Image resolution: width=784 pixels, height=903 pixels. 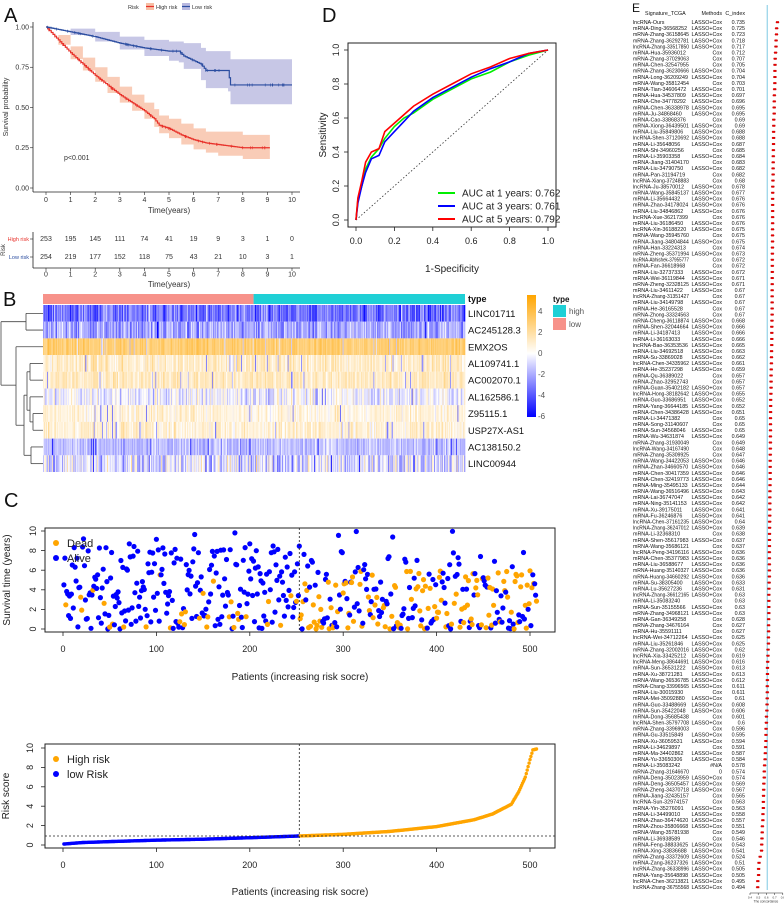 I want to click on heatmap-row-label: USP27X-AS1, so click(x=496, y=431).